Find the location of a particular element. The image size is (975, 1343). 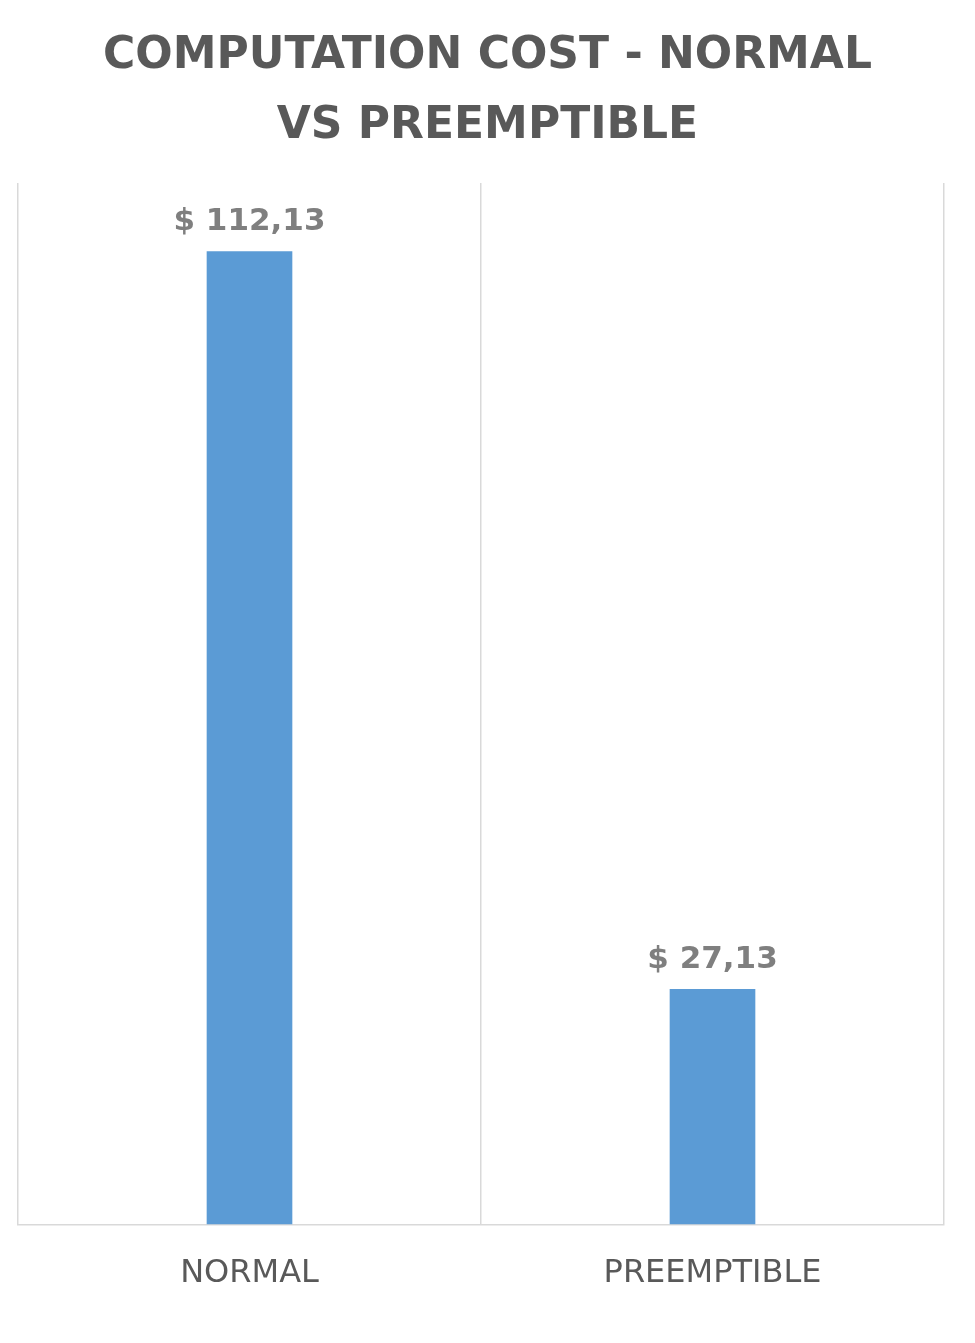

data-label: $ 112,13 is located at coordinates (249, 218).